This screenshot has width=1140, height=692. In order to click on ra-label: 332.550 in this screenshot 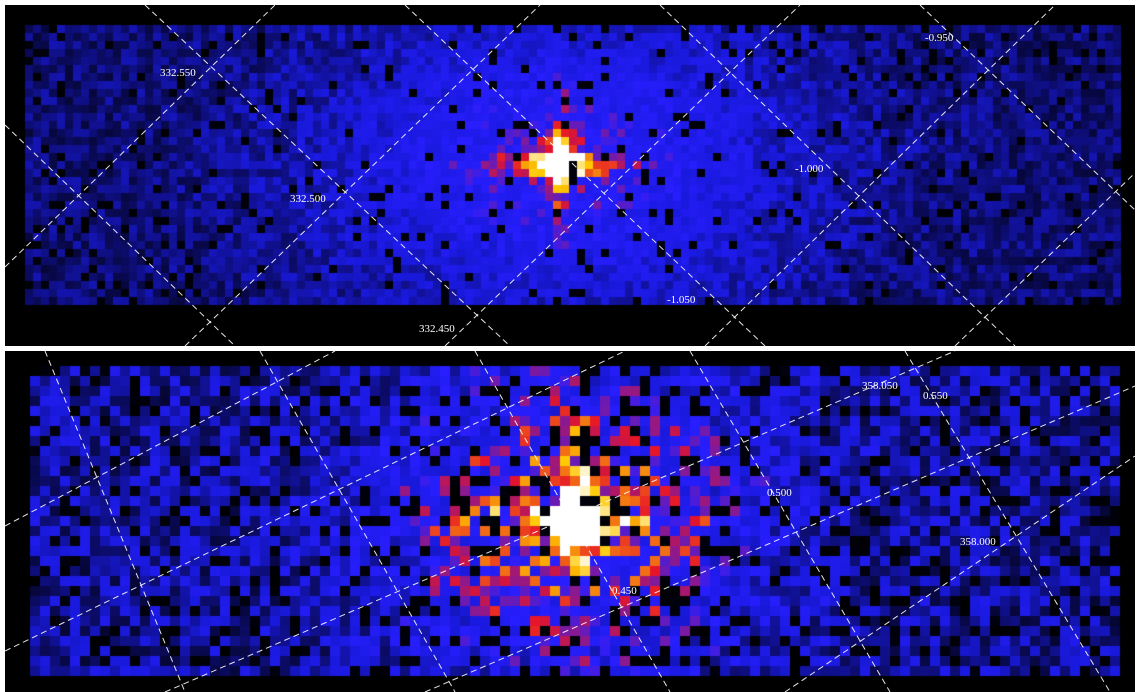, I will do `click(178, 73)`.